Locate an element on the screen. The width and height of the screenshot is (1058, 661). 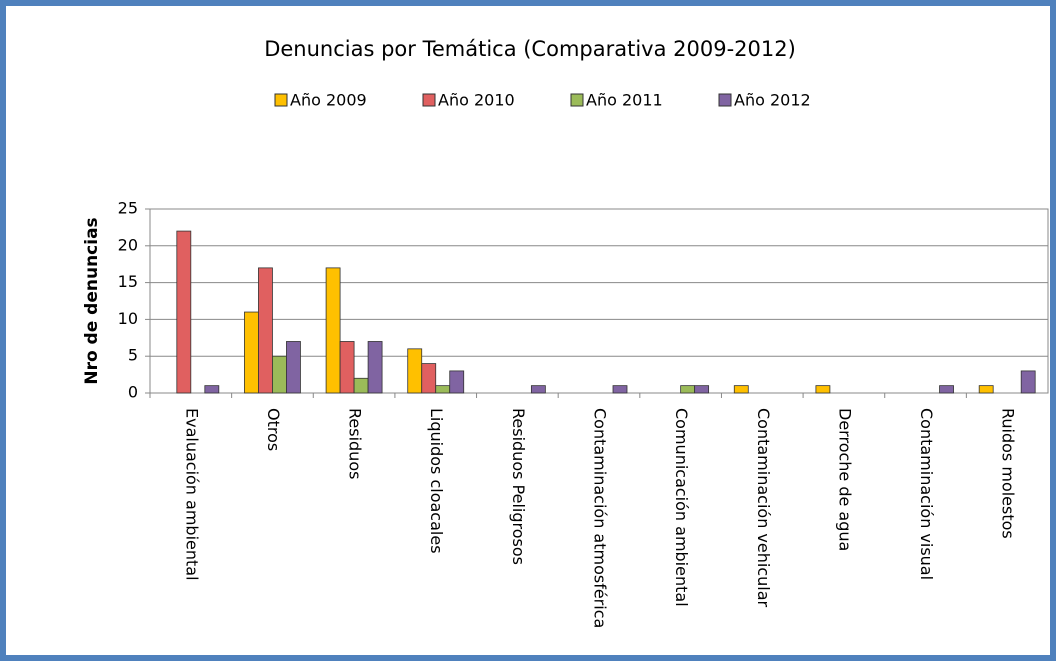
x-tick-label: Derroche de agua is located at coordinates (844, 479).